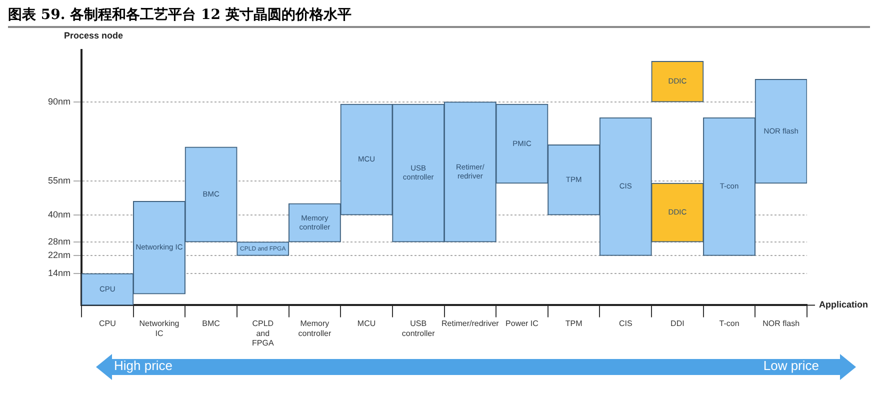 This screenshot has height=411, width=877. Describe the element at coordinates (574, 323) in the screenshot. I see `x-tick-label: TPM` at that location.